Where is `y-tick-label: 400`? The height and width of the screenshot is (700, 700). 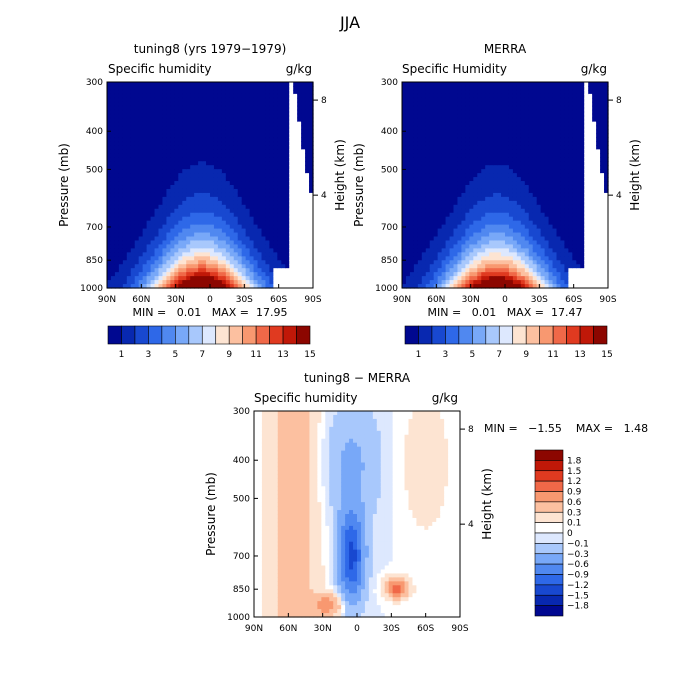 y-tick-label: 400 is located at coordinates (94, 132).